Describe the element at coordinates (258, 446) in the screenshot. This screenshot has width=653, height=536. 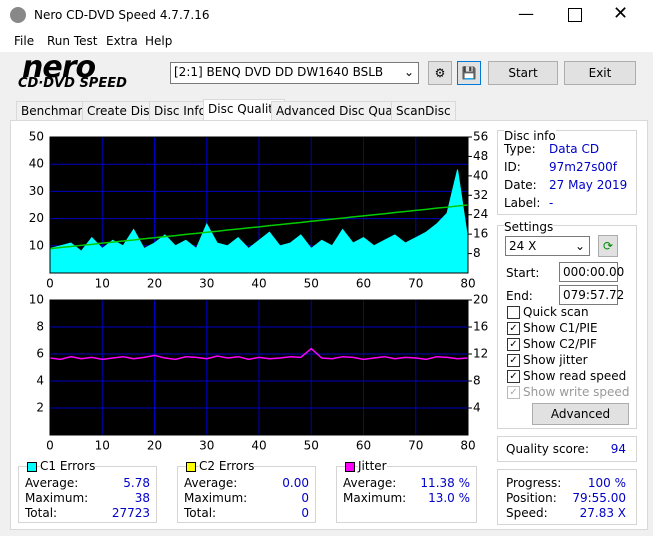
I see `x-tick-label: 40` at that location.